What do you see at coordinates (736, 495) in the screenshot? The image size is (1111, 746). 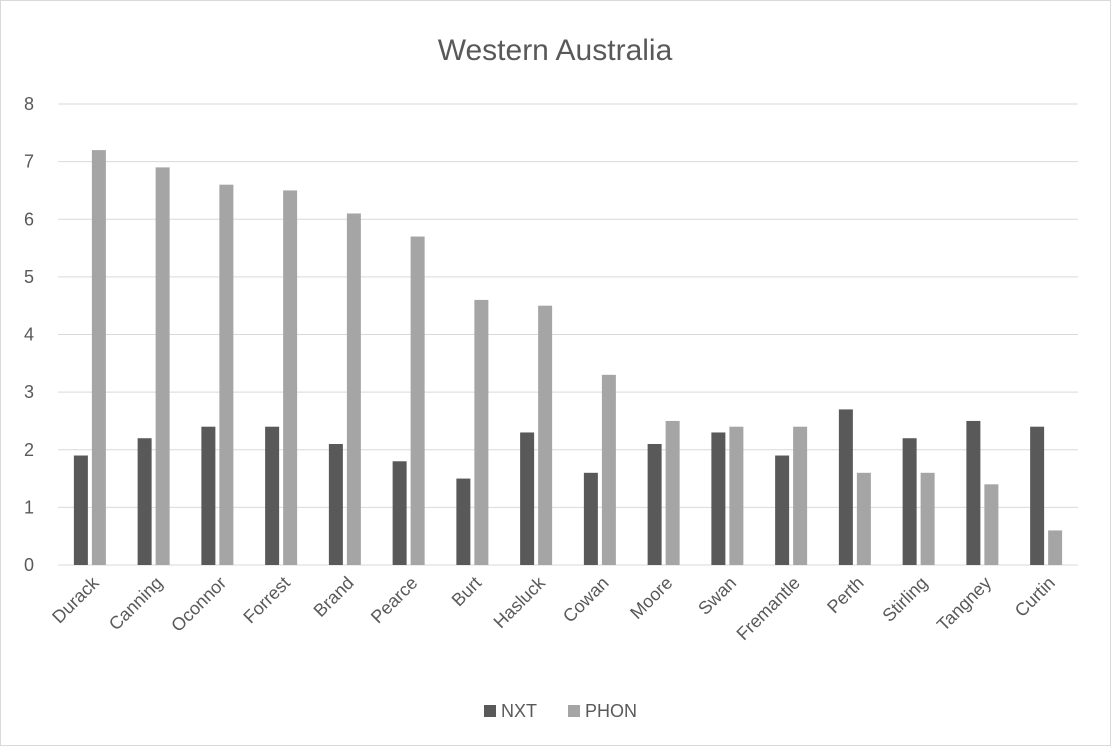 I see `bar-phon-swan` at bounding box center [736, 495].